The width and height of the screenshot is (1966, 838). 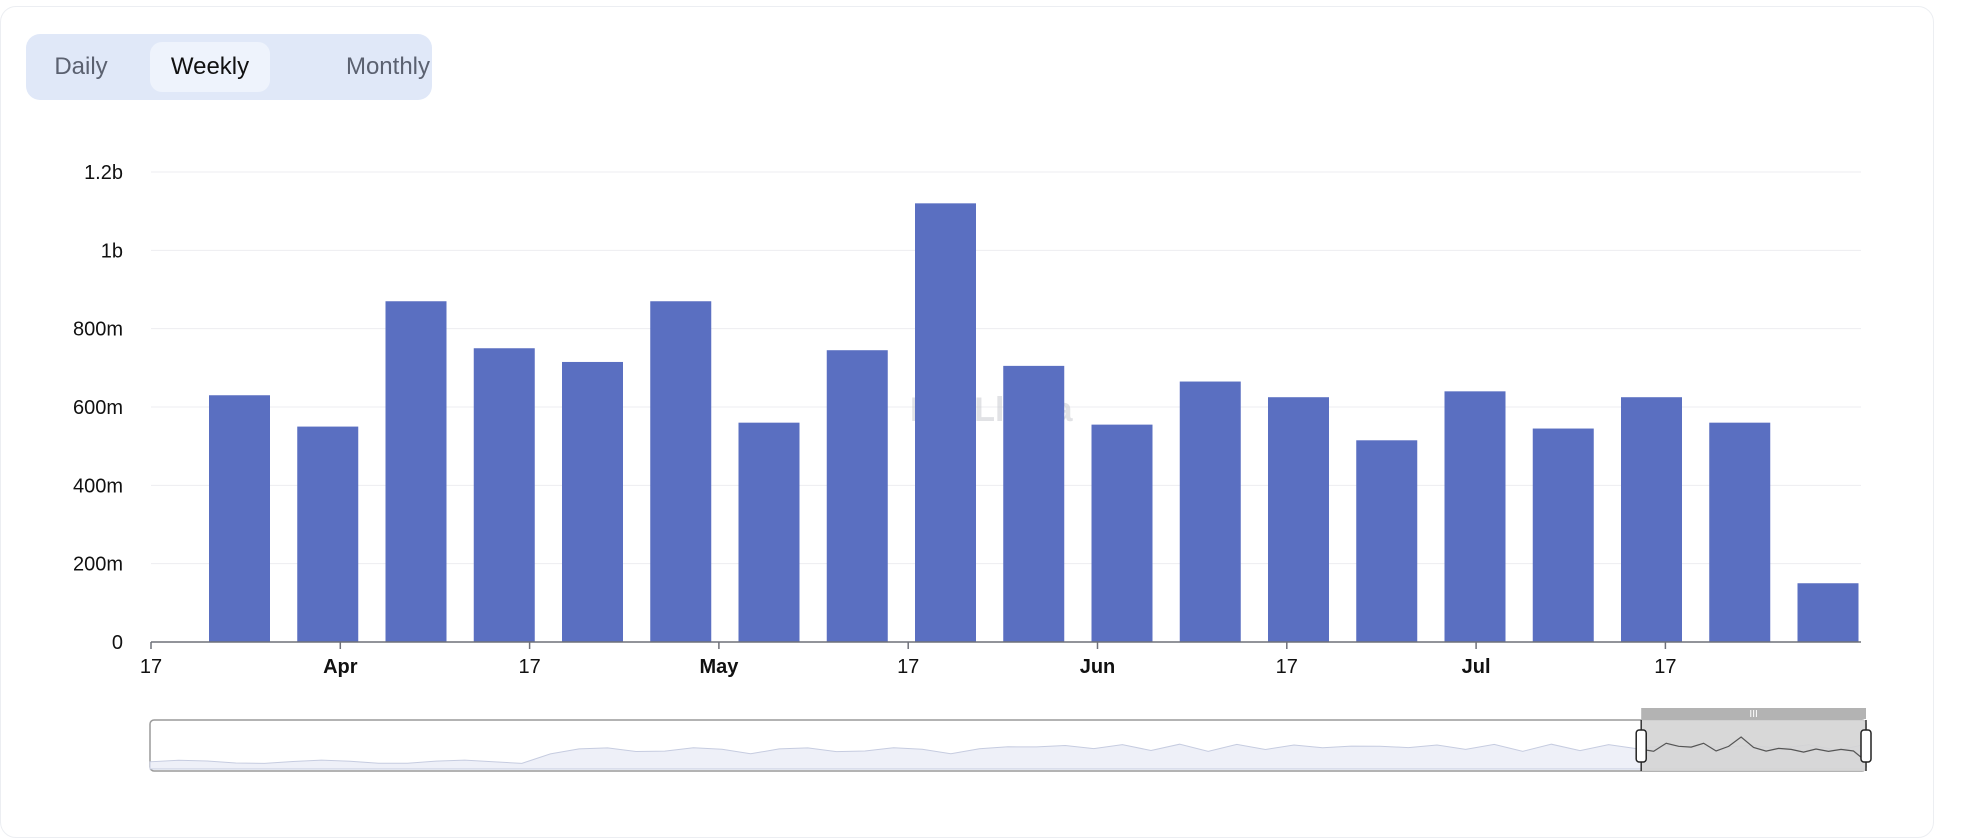 I want to click on x-tick-label: May, so click(x=719, y=667).